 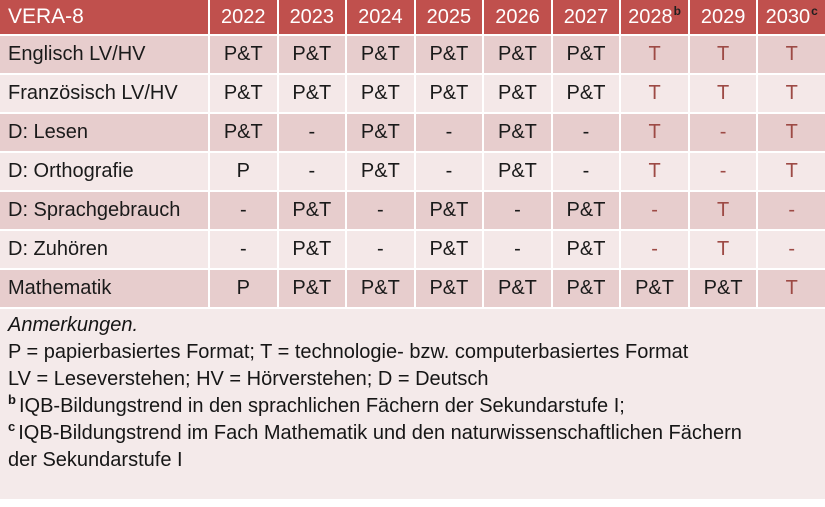 I want to click on row-label: D: Orthografie, so click(x=104, y=171).